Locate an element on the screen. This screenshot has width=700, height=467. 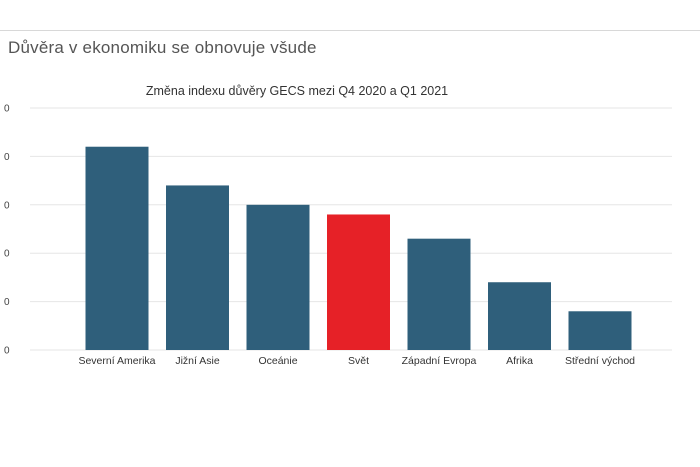
bar-střední-východ is located at coordinates (600, 330).